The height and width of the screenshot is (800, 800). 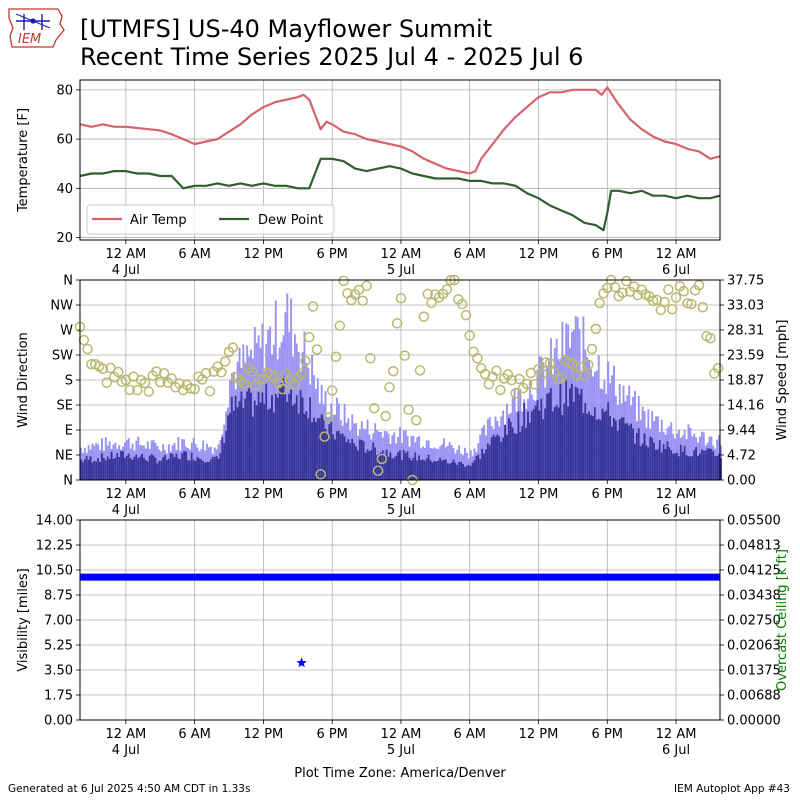 What do you see at coordinates (401, 494) in the screenshot?
I see `wind-xtick-label: 12 AM` at bounding box center [401, 494].